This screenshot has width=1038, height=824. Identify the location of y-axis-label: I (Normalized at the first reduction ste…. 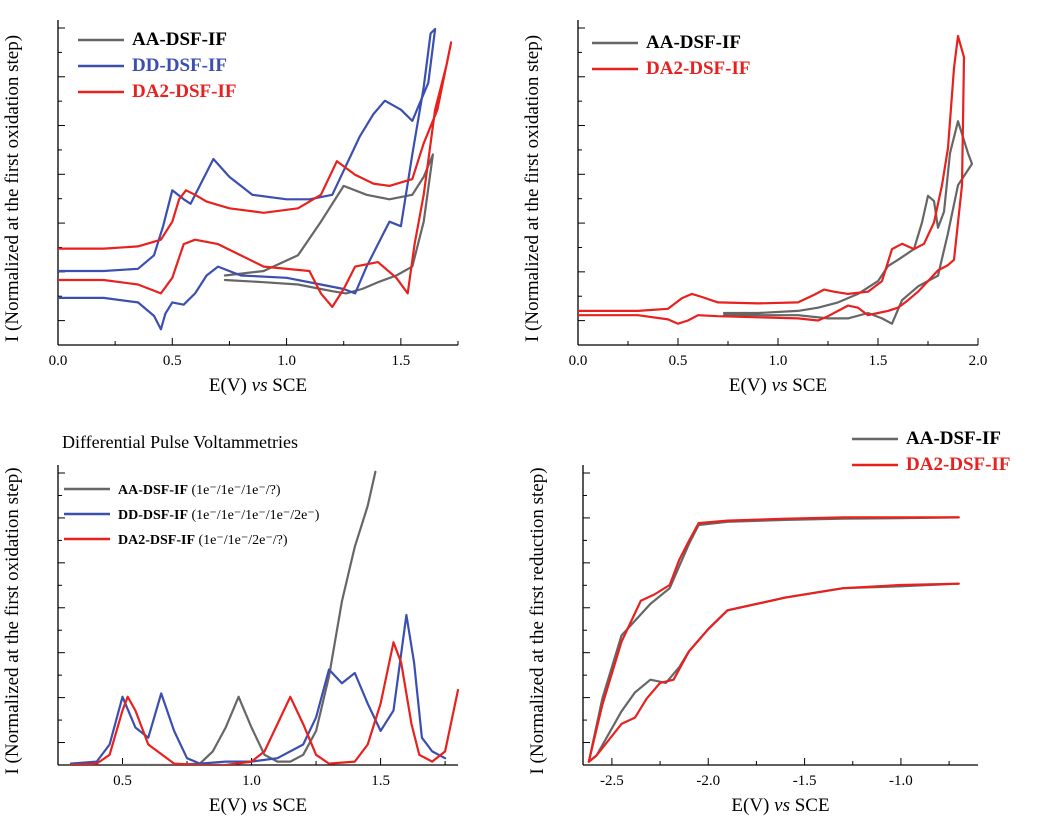
(537, 620).